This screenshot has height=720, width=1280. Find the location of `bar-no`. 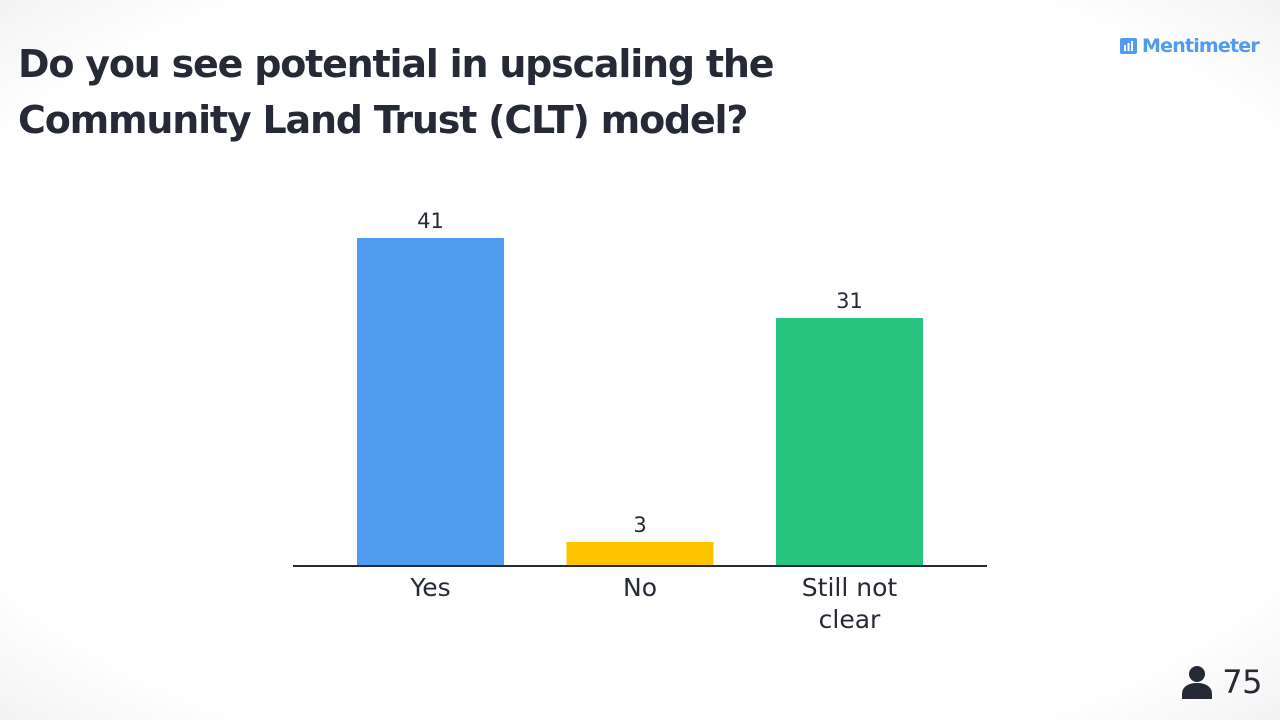

bar-no is located at coordinates (640, 554).